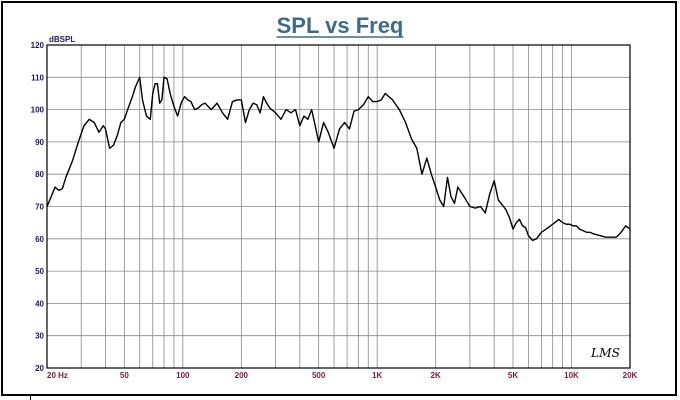 This screenshot has height=400, width=680. What do you see at coordinates (39, 142) in the screenshot?
I see `y-tick-label: 90` at bounding box center [39, 142].